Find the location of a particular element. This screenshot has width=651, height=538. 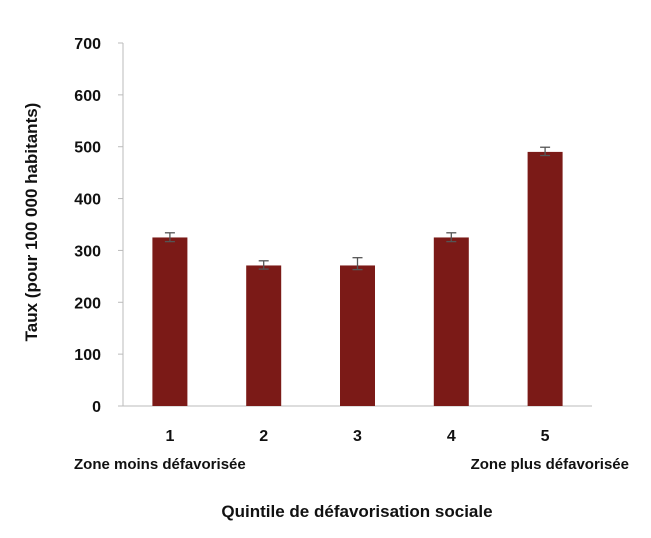

x-annotation-left: Zone moins défavorisée is located at coordinates (160, 464).